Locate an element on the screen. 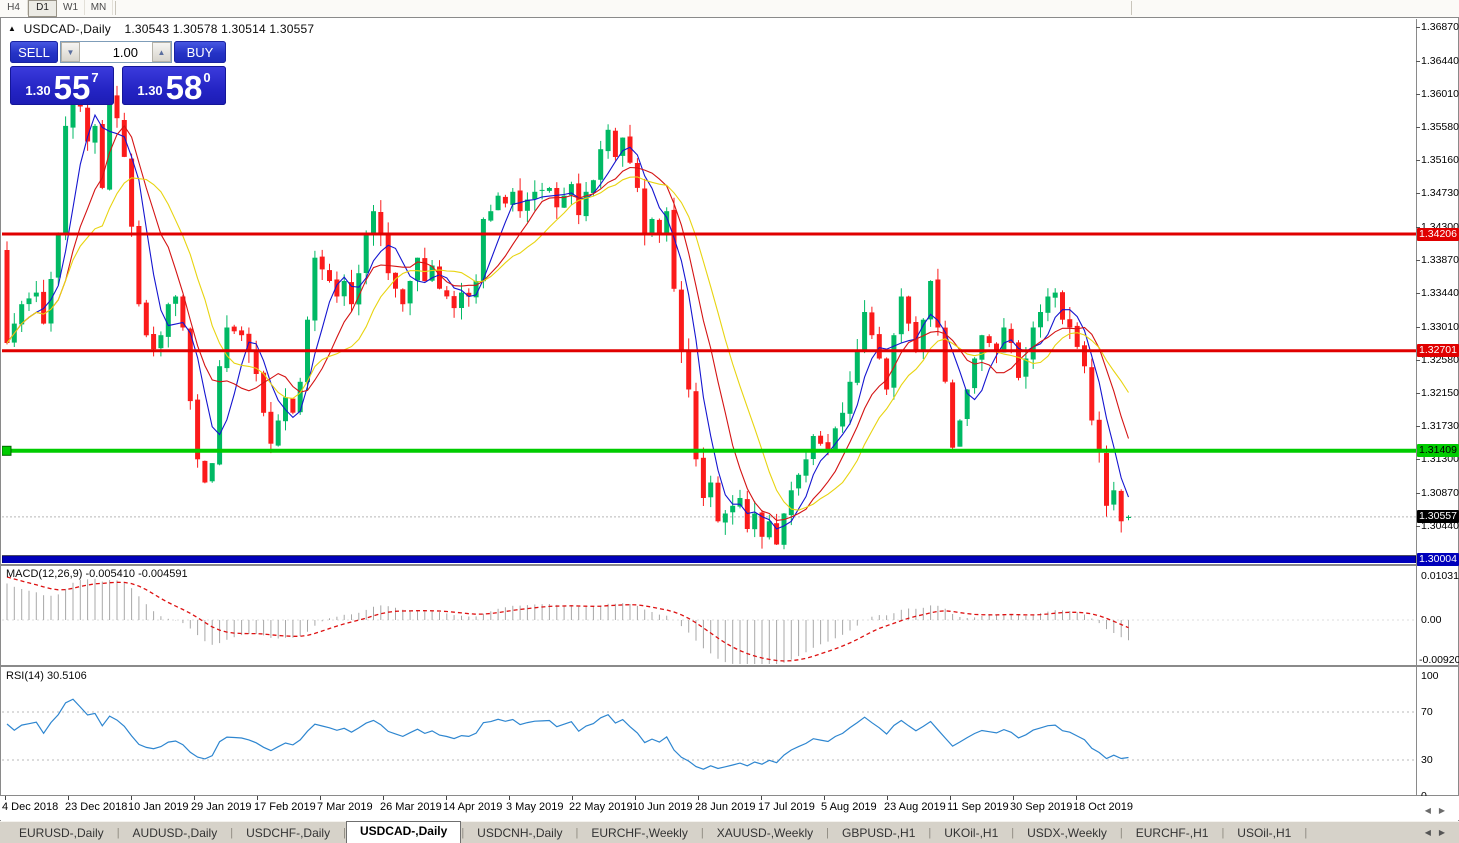 The width and height of the screenshot is (1459, 843). price-level-label: 1.31409 is located at coordinates (1438, 450).